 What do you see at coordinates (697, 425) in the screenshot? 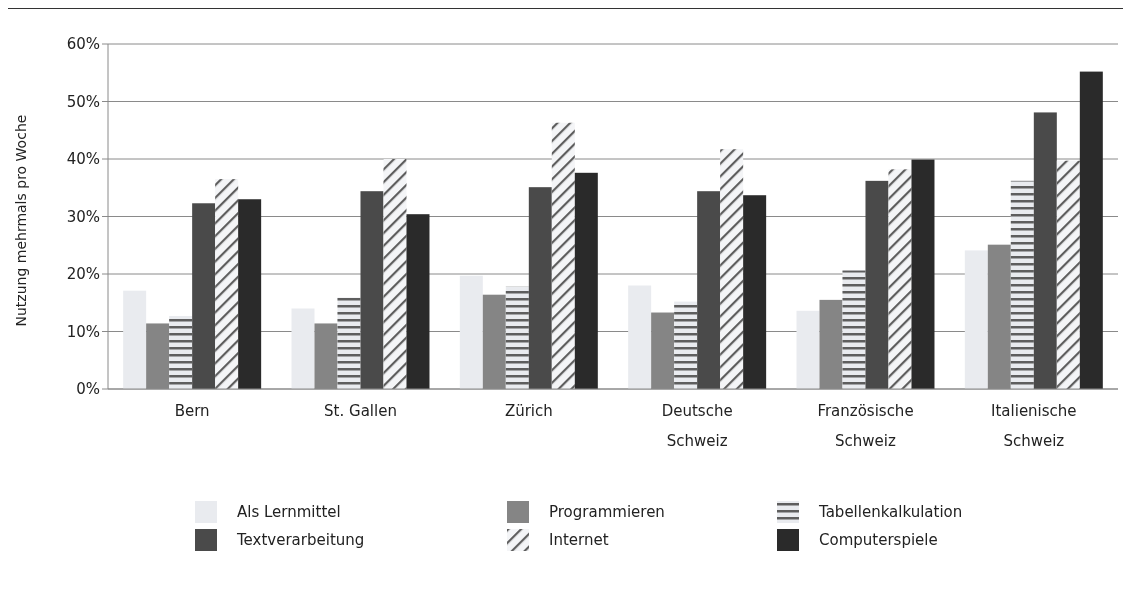
I see `x-tick-label: Deutsche Schweiz` at bounding box center [697, 425].